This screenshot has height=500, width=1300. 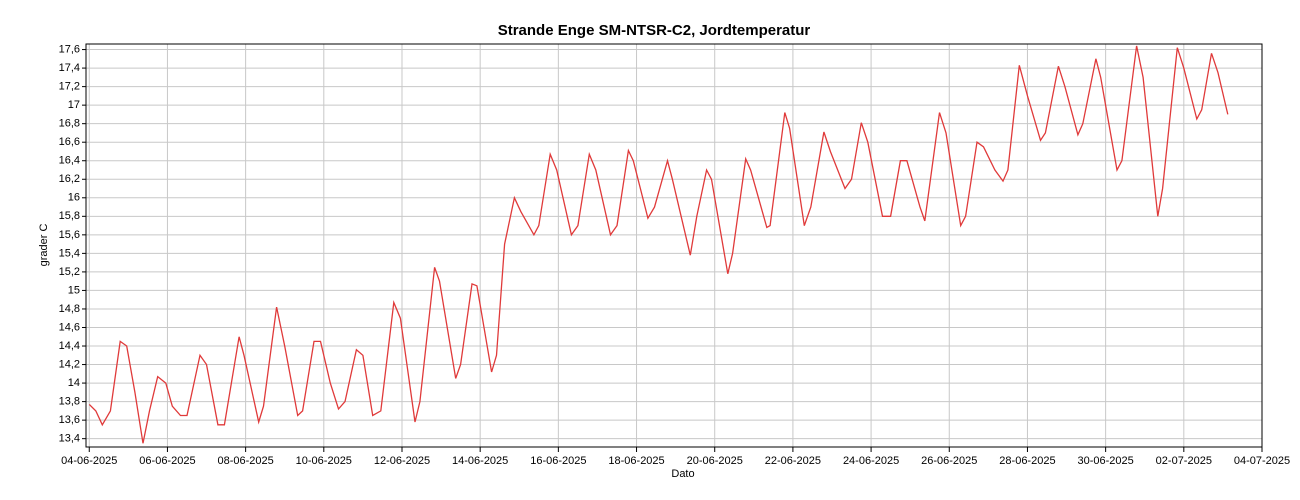 I want to click on chart-title: Strande Enge SM-NTSR-C2, Jordtemperatur, so click(x=654, y=30).